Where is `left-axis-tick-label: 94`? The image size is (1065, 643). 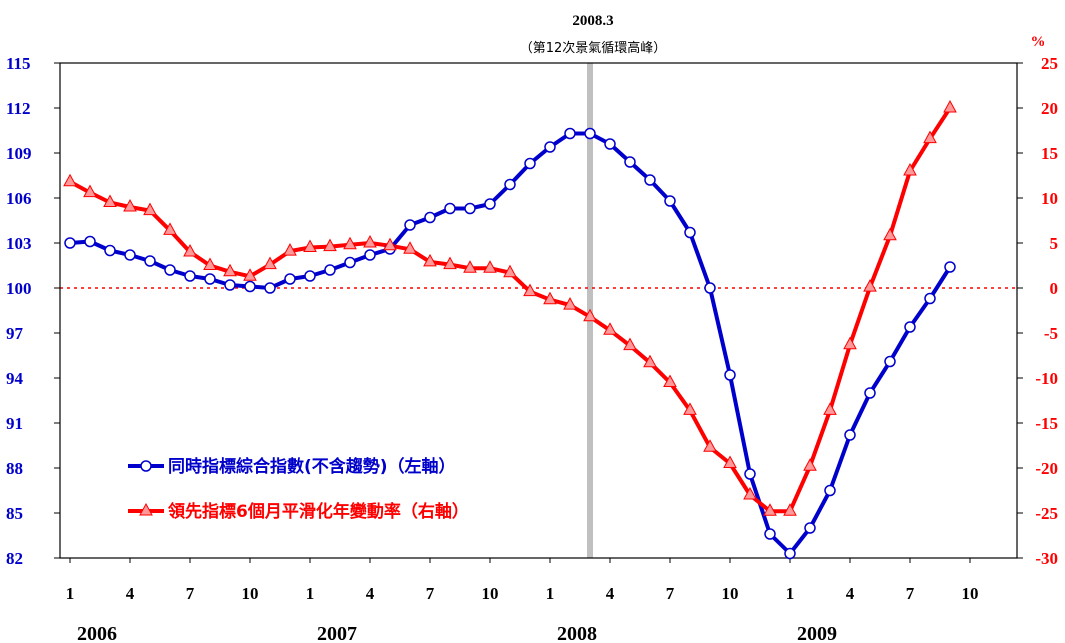 left-axis-tick-label: 94 is located at coordinates (15, 378).